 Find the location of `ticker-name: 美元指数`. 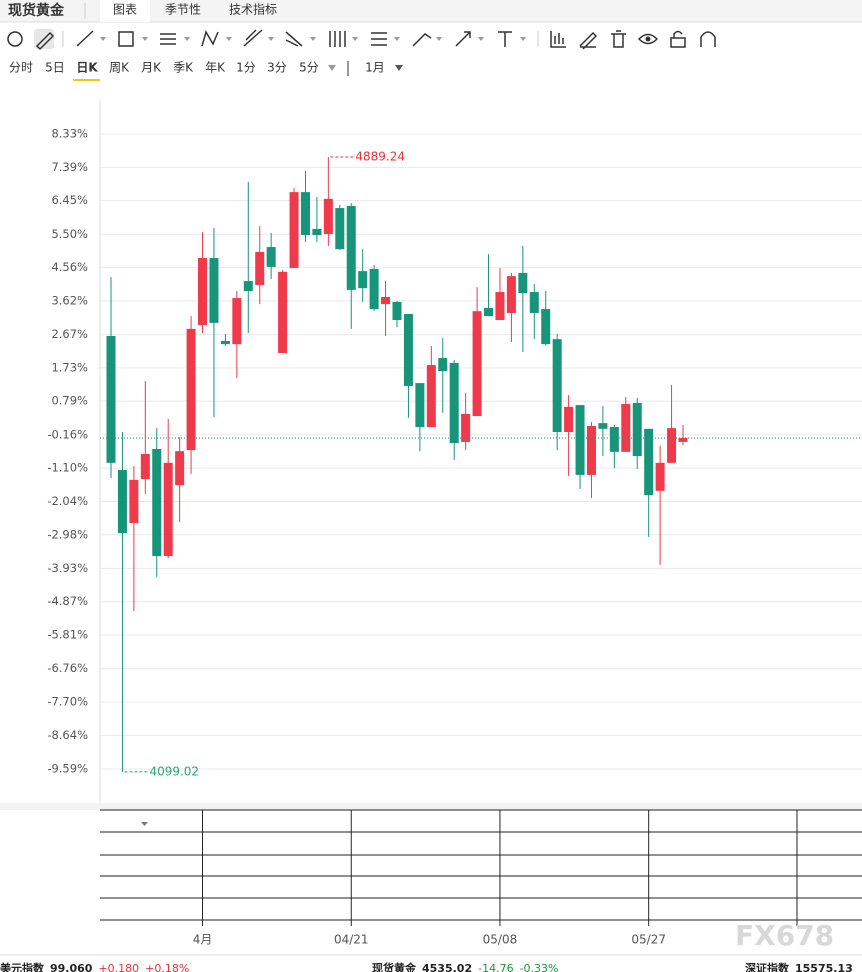

ticker-name: 美元指数 is located at coordinates (22, 966).